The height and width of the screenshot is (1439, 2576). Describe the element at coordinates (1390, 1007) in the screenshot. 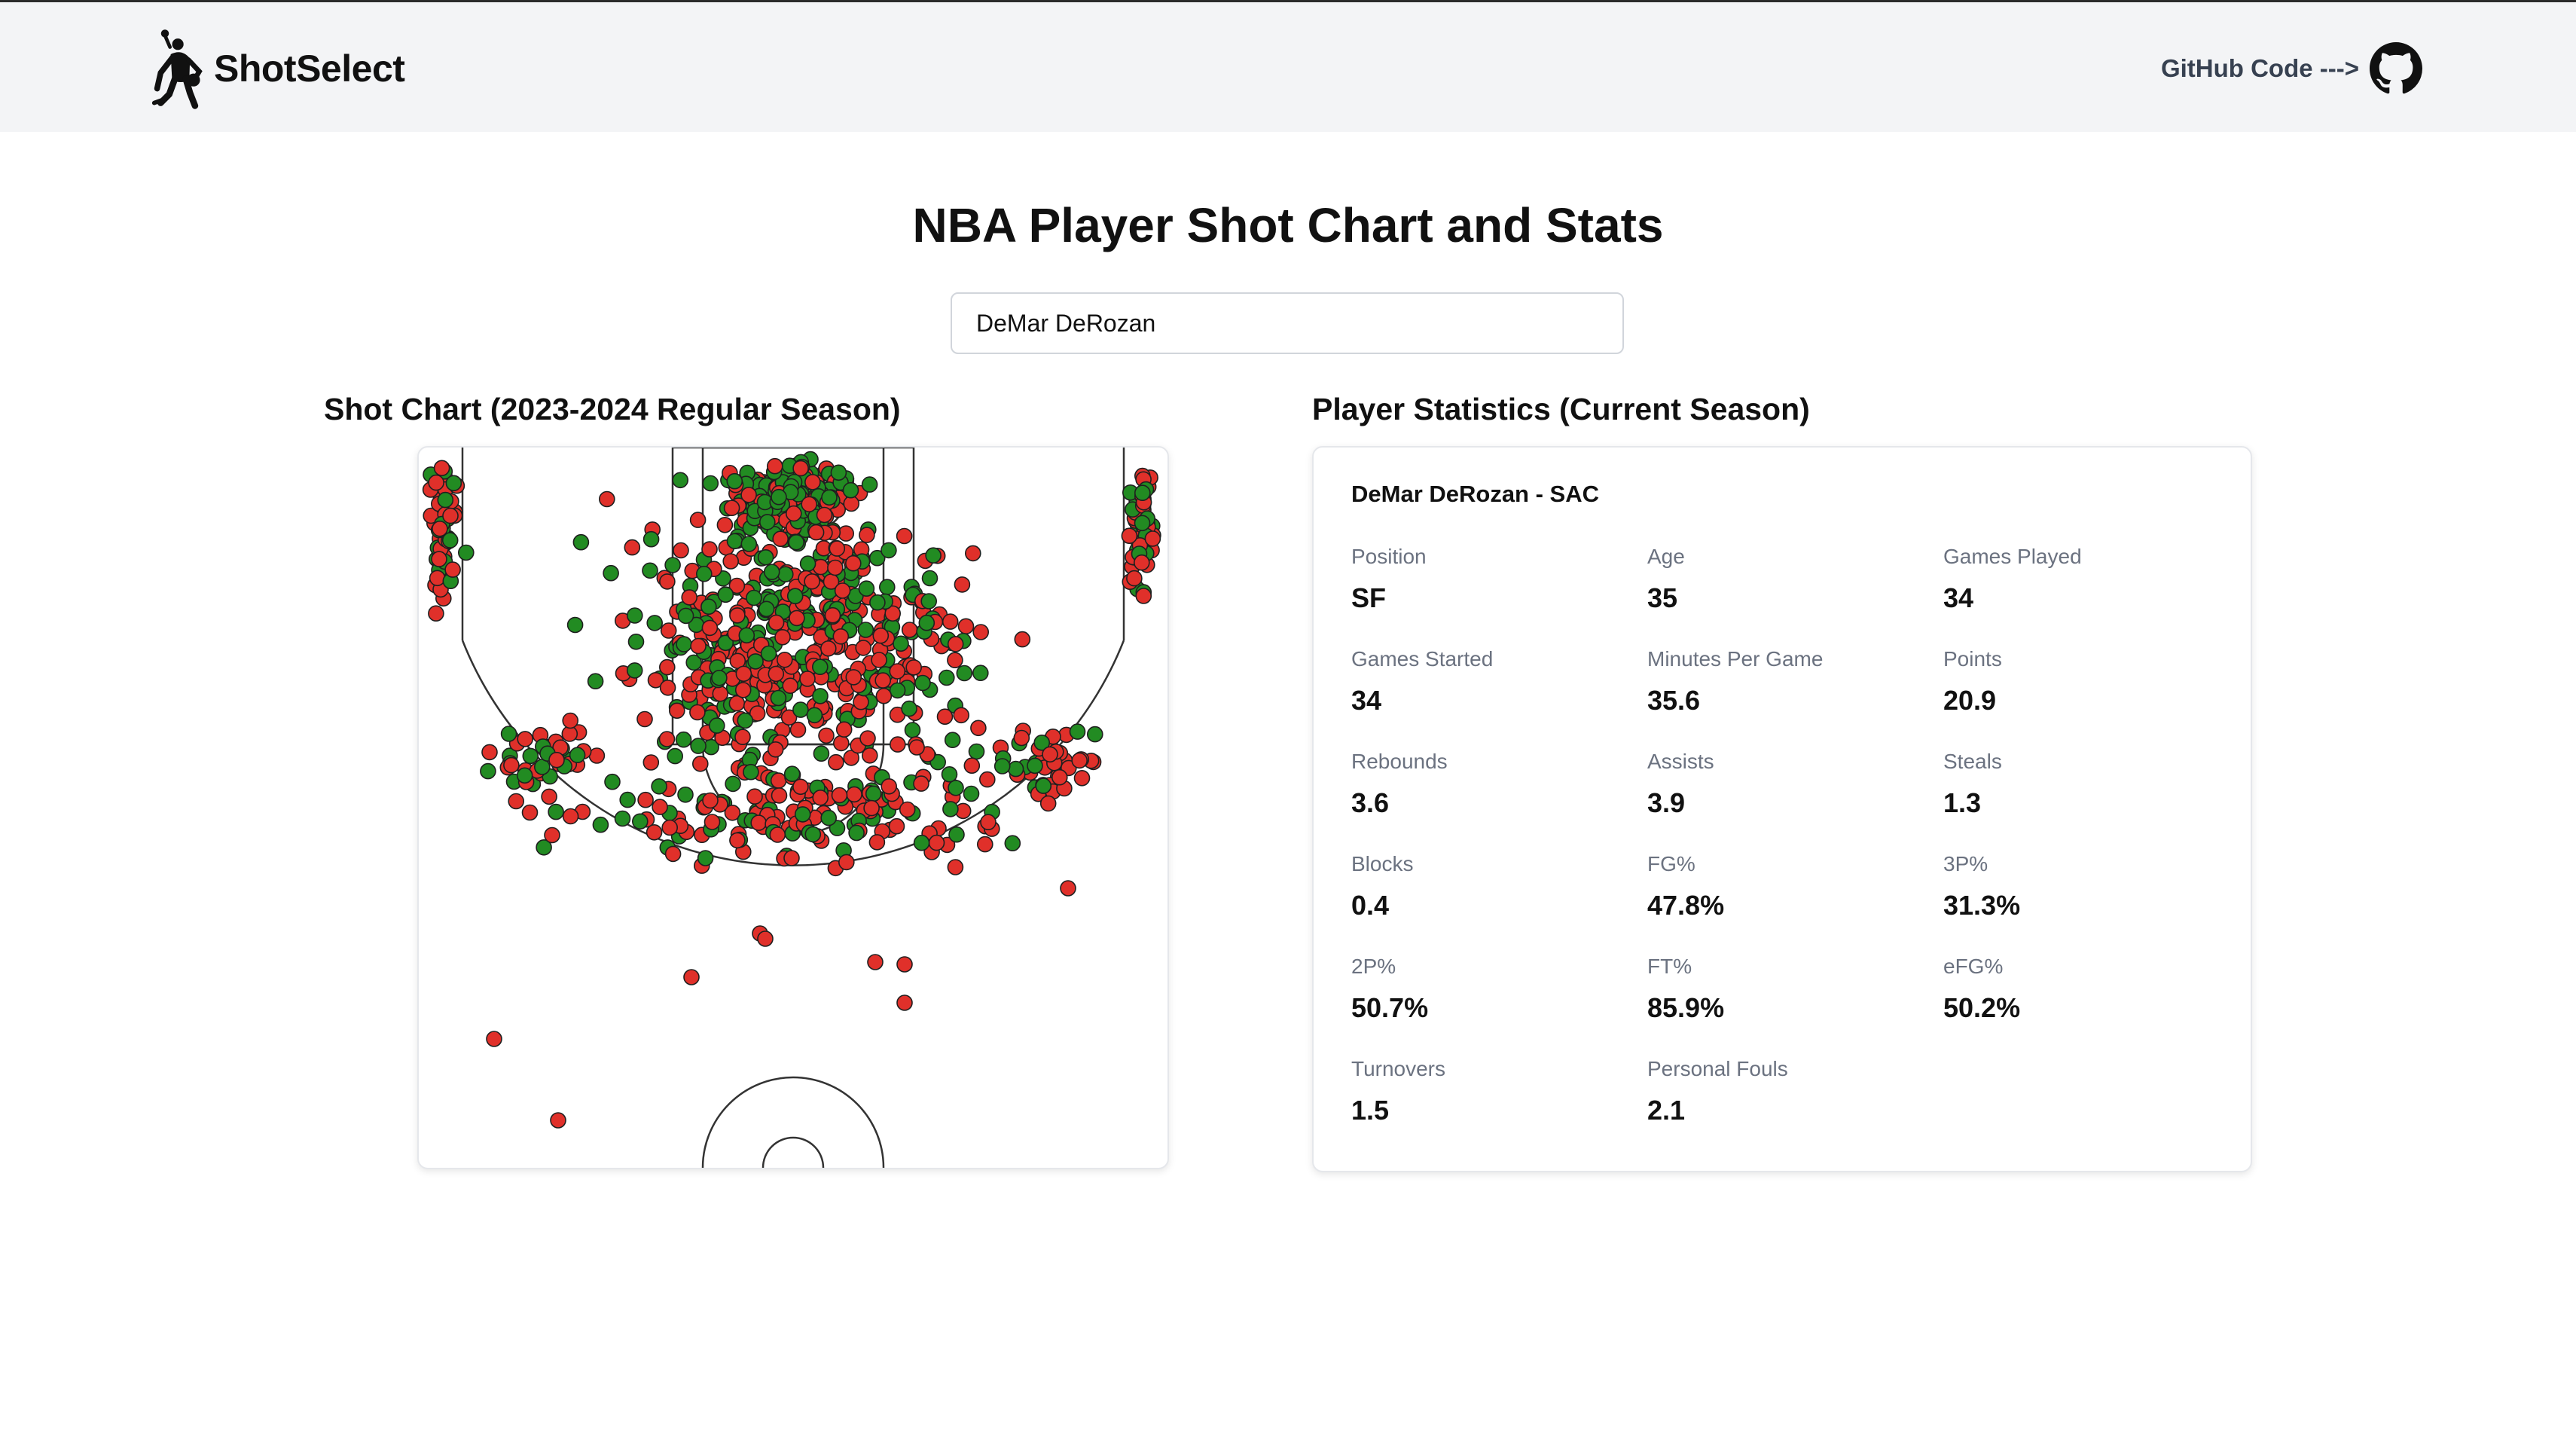

I see `stat-value: 50.7%` at that location.